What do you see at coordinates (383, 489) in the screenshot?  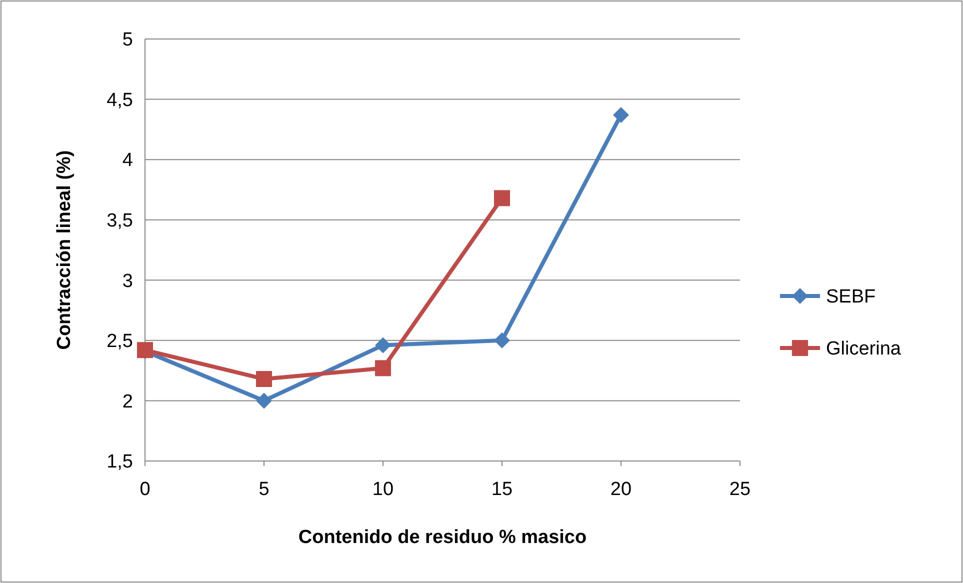 I see `x-tick-label: 10` at bounding box center [383, 489].